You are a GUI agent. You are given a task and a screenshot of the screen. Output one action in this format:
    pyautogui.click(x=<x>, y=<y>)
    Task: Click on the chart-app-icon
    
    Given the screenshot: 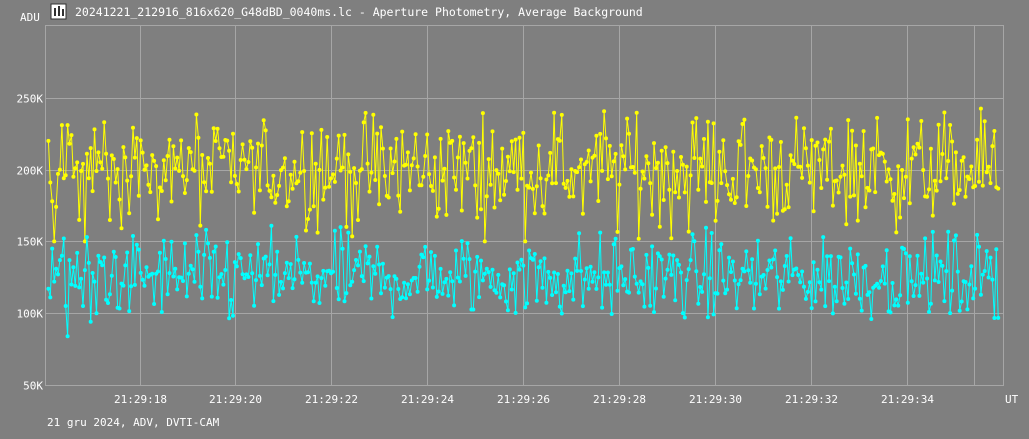 What is the action you would take?
    pyautogui.click(x=58, y=11)
    